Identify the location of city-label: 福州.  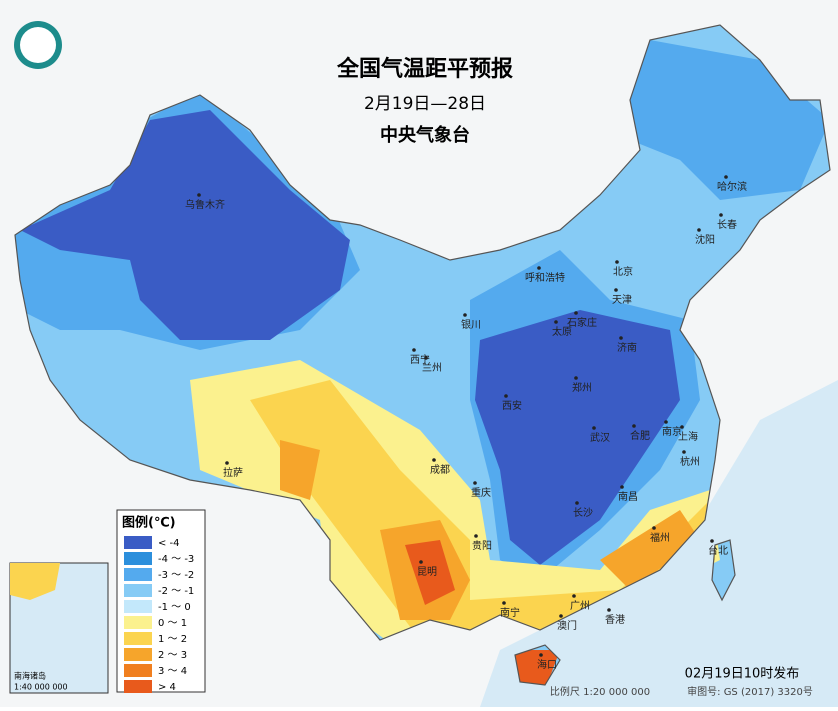
(660, 537).